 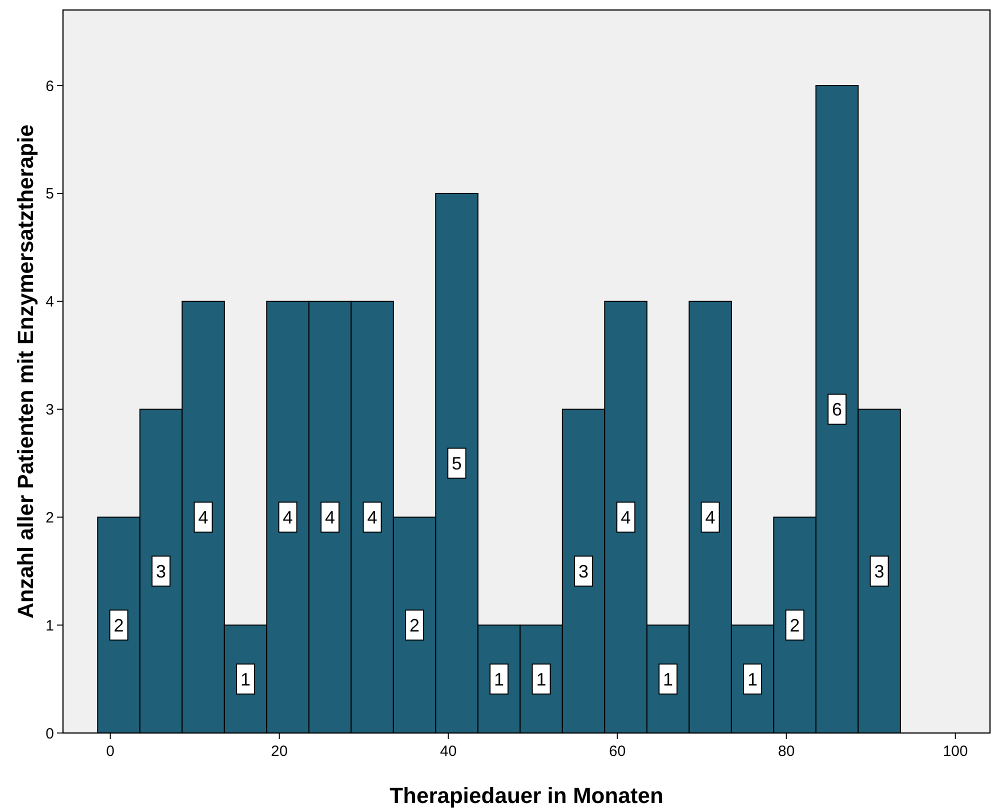 I want to click on x-tick-label: 60, so click(x=617, y=751).